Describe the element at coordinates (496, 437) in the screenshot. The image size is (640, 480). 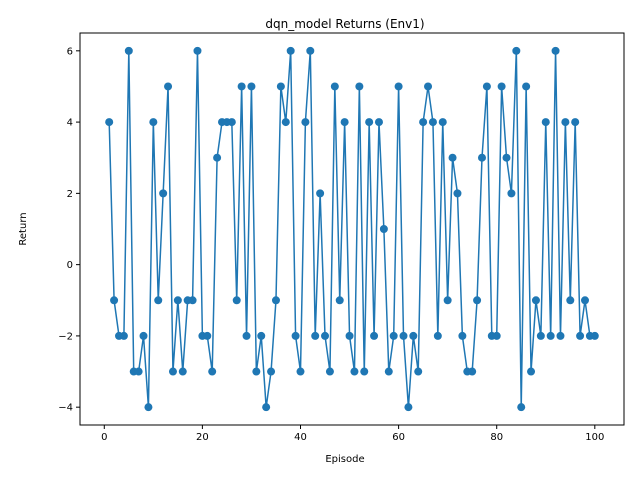
I see `x-tick-label: 80` at that location.